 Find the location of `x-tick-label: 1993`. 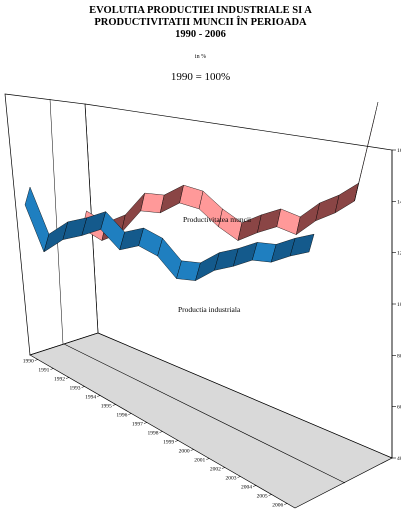

x-tick-label: 1993 is located at coordinates (75, 389).